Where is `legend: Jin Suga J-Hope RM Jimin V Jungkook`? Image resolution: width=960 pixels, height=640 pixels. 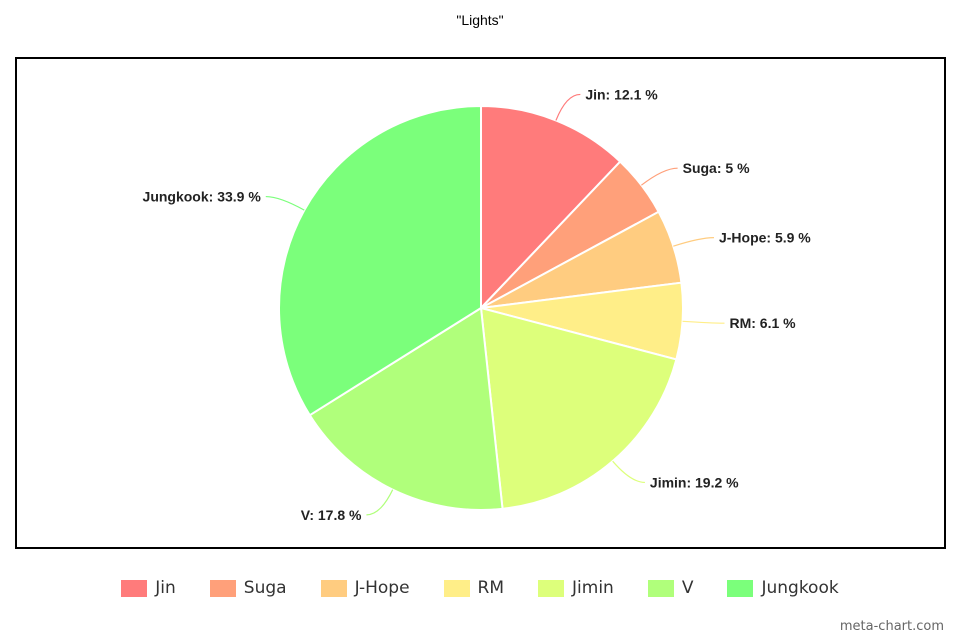 legend: Jin Suga J-Hope RM Jimin V Jungkook is located at coordinates (480, 588).